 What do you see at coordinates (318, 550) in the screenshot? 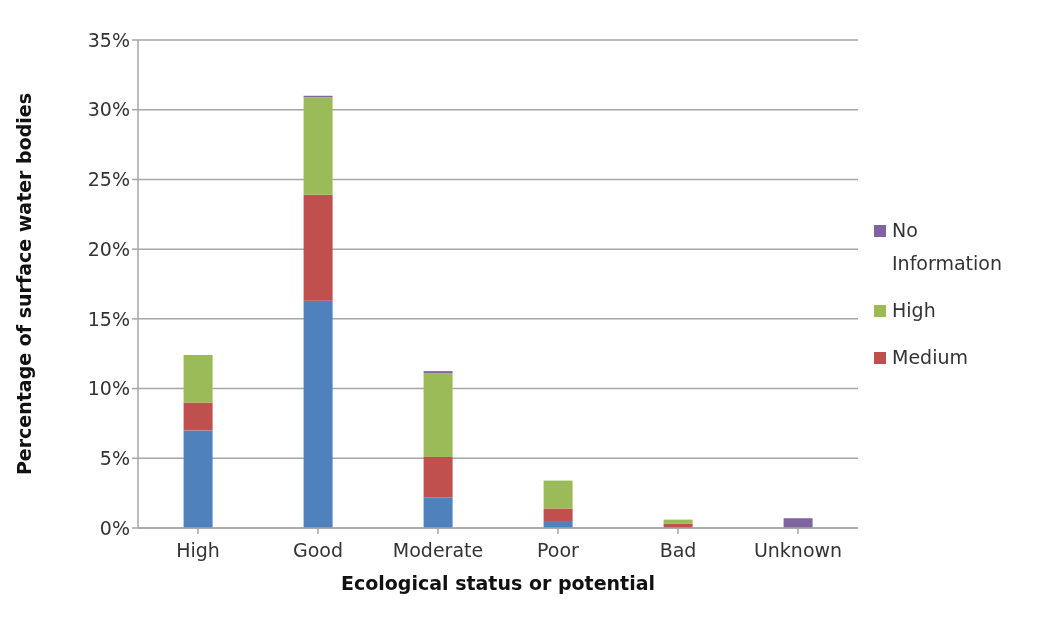
I see `x-tick-label: Good` at bounding box center [318, 550].